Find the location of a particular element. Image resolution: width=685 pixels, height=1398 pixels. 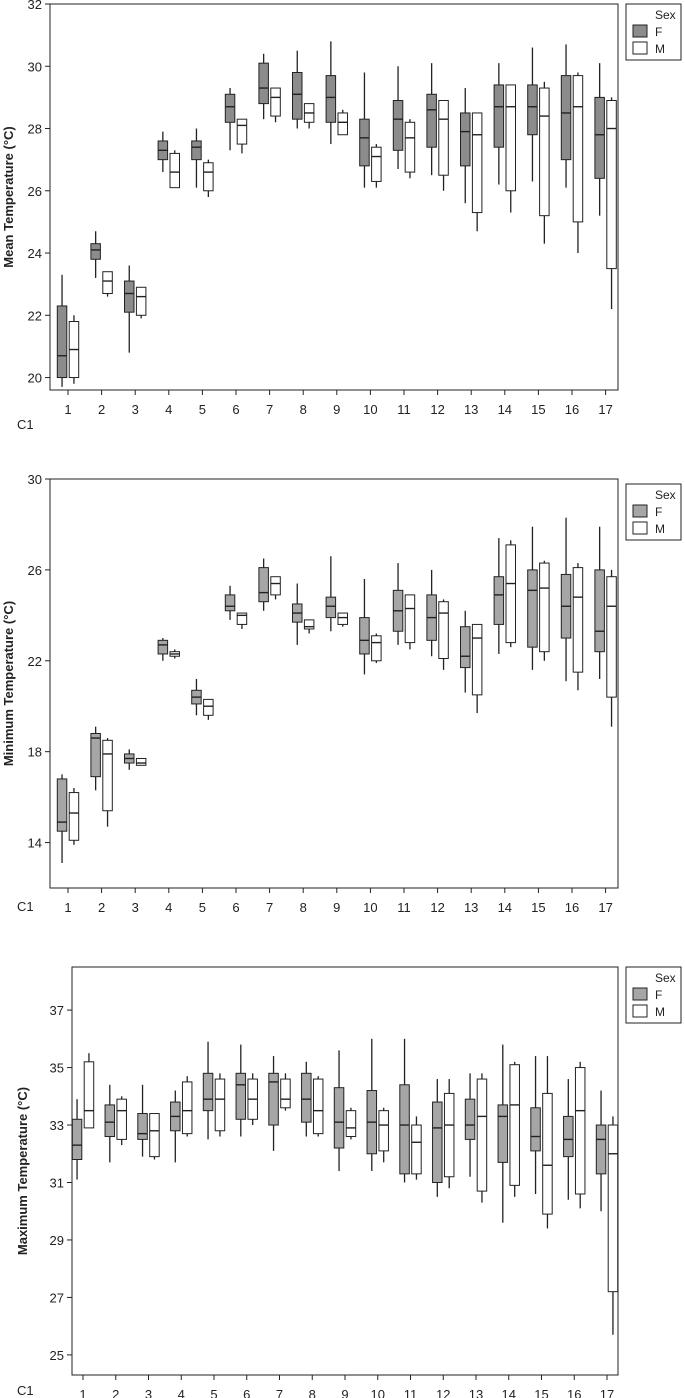

x-tick-label: 12 is located at coordinates (443, 1392).